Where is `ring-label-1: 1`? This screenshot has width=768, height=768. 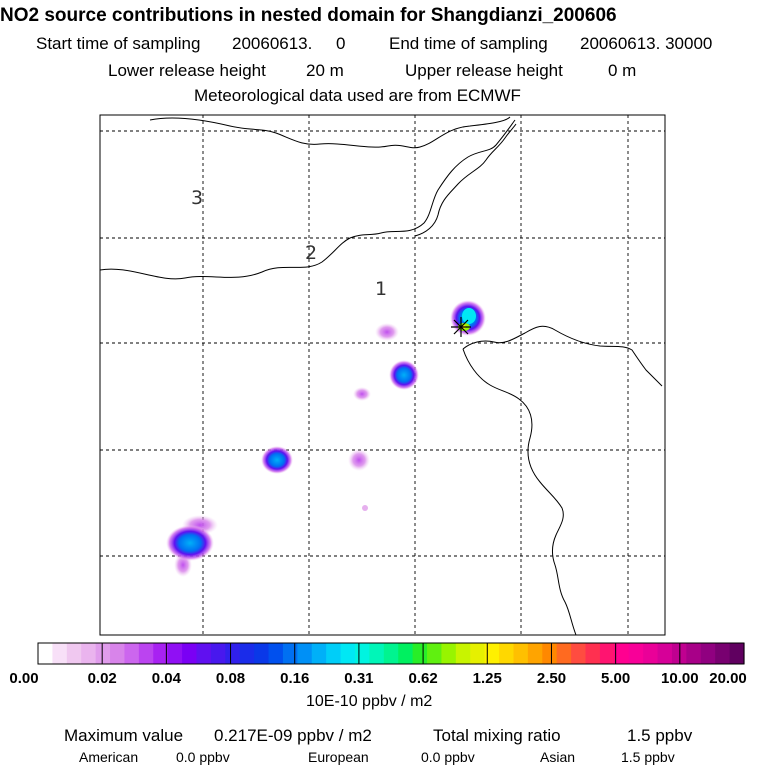
ring-label-1: 1 is located at coordinates (381, 289).